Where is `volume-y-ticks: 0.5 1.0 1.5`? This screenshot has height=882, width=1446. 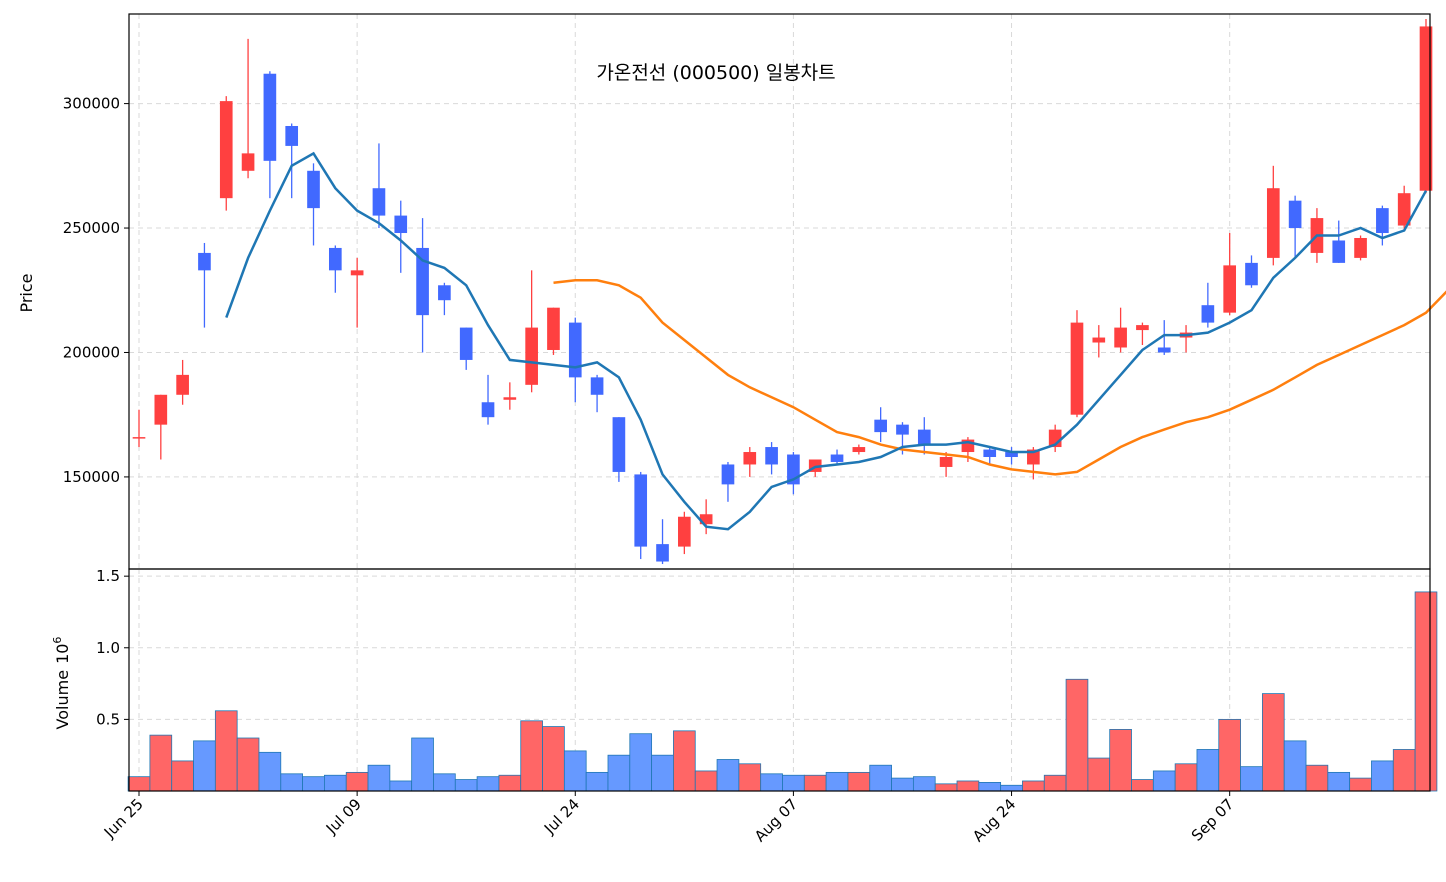 volume-y-ticks: 0.5 1.0 1.5 is located at coordinates (112, 647).